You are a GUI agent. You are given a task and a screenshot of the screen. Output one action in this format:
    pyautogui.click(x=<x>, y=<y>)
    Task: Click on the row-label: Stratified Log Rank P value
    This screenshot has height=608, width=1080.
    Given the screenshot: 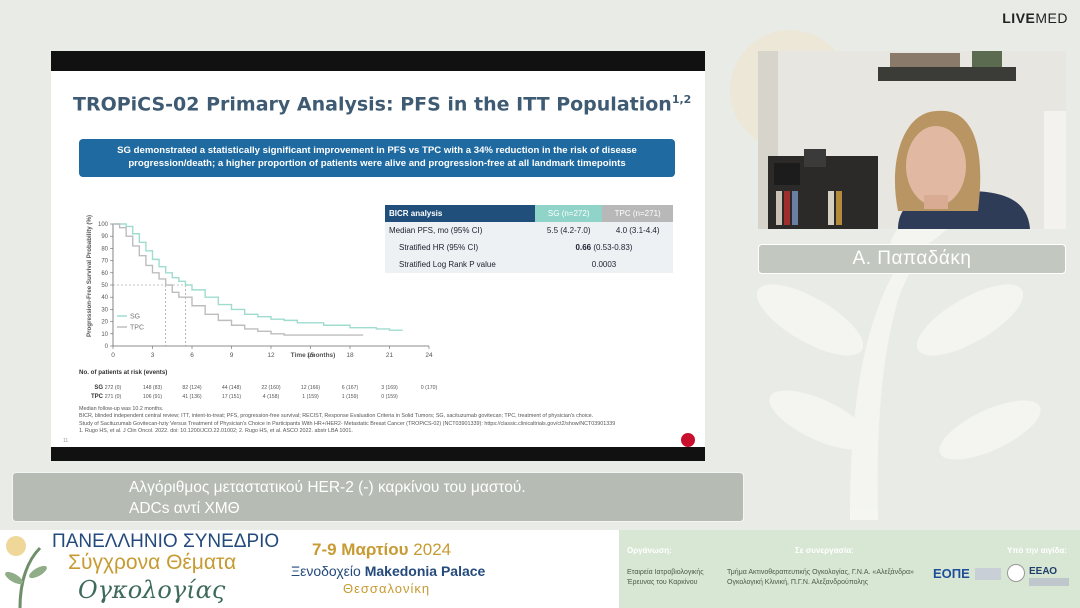 What is the action you would take?
    pyautogui.click(x=447, y=264)
    